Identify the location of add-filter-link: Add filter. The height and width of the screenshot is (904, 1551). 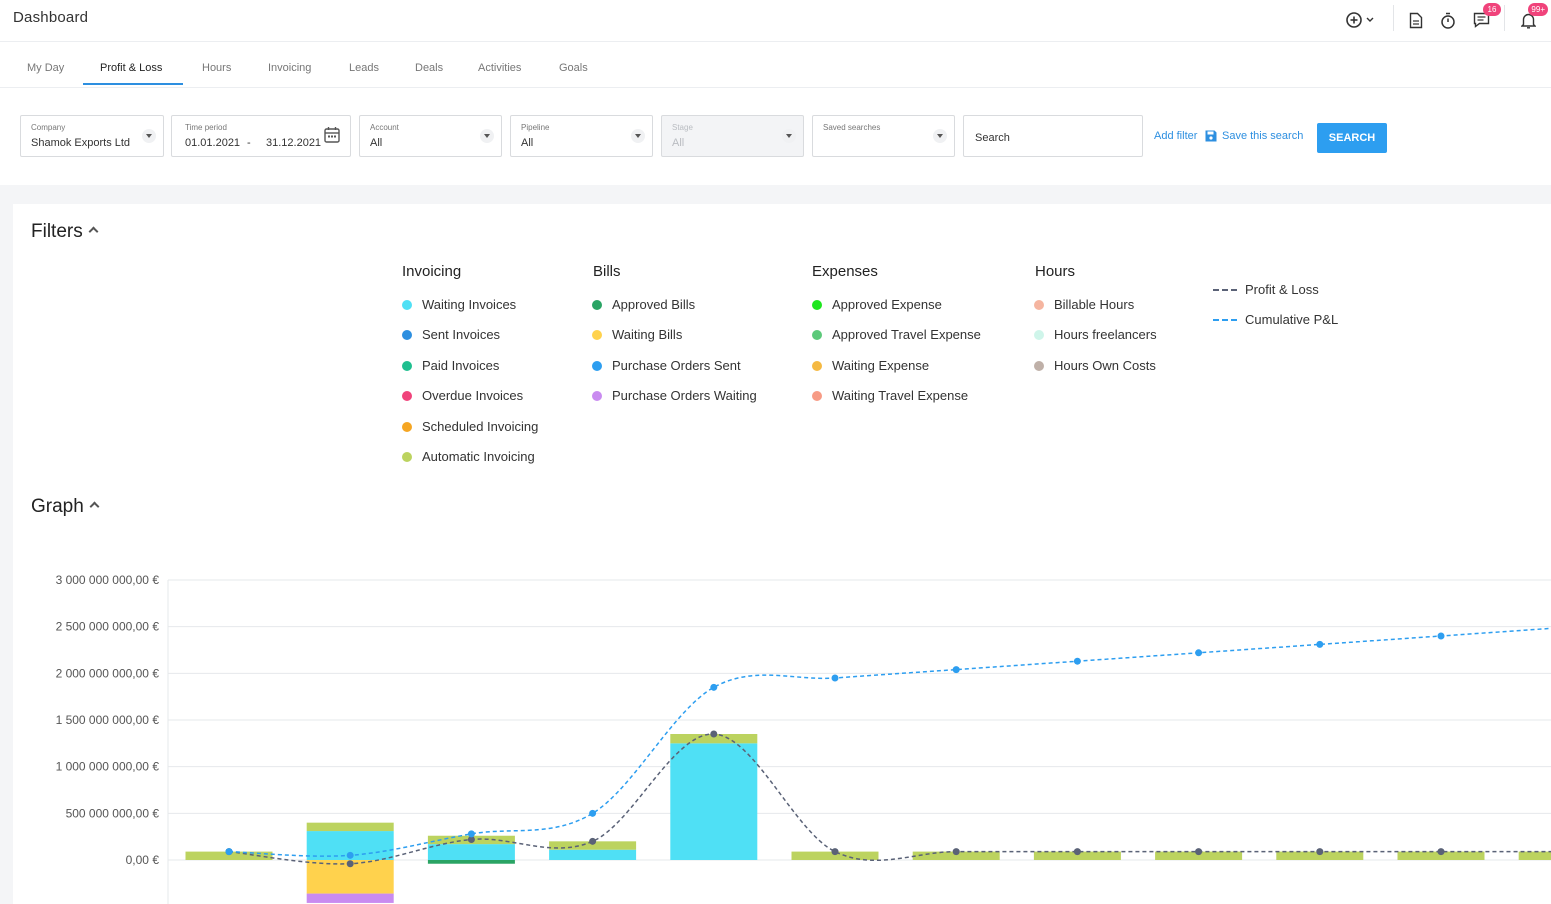
(1176, 136).